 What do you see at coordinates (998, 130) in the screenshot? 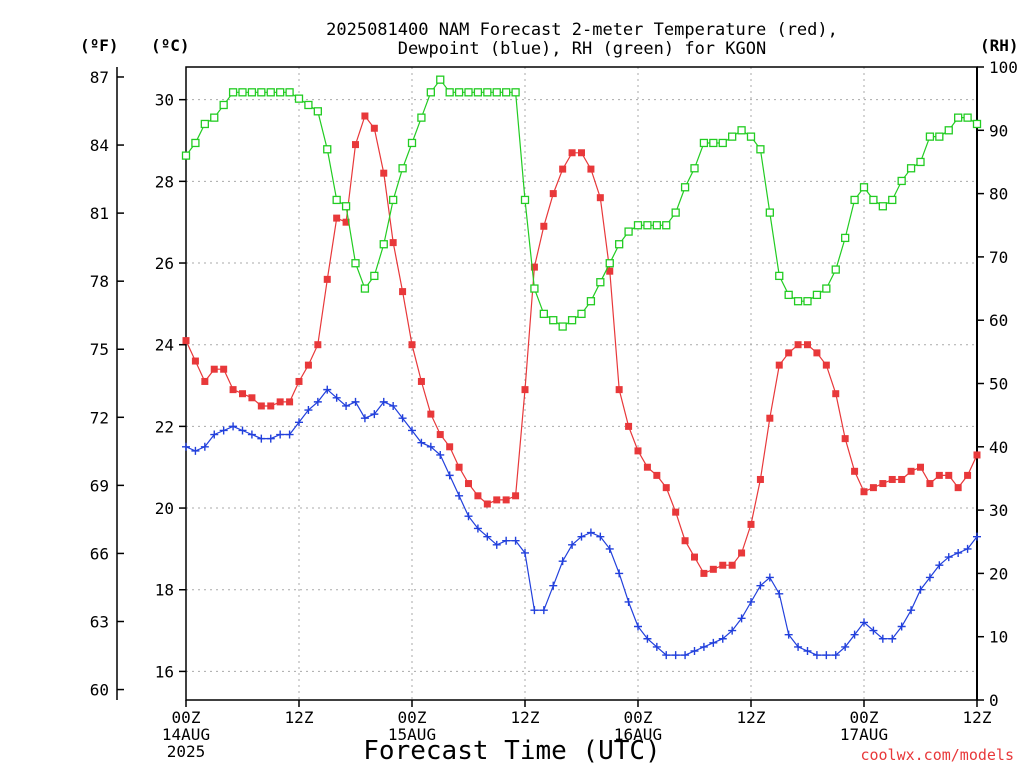
I see `rh-tick-label: 90` at bounding box center [998, 130].